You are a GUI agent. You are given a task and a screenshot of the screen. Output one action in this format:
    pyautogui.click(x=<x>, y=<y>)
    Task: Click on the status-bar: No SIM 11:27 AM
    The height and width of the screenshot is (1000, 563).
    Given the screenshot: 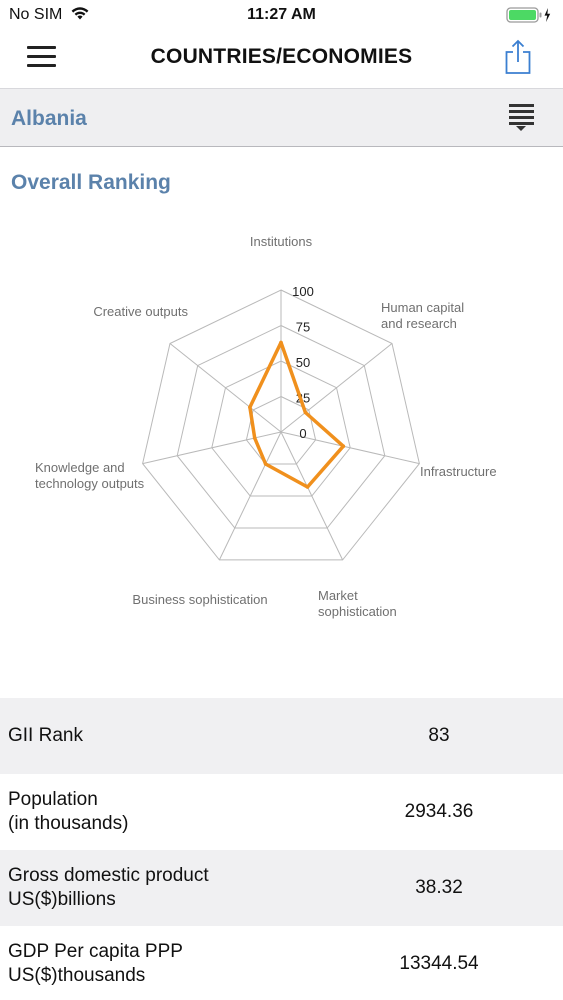 What is the action you would take?
    pyautogui.click(x=281, y=15)
    